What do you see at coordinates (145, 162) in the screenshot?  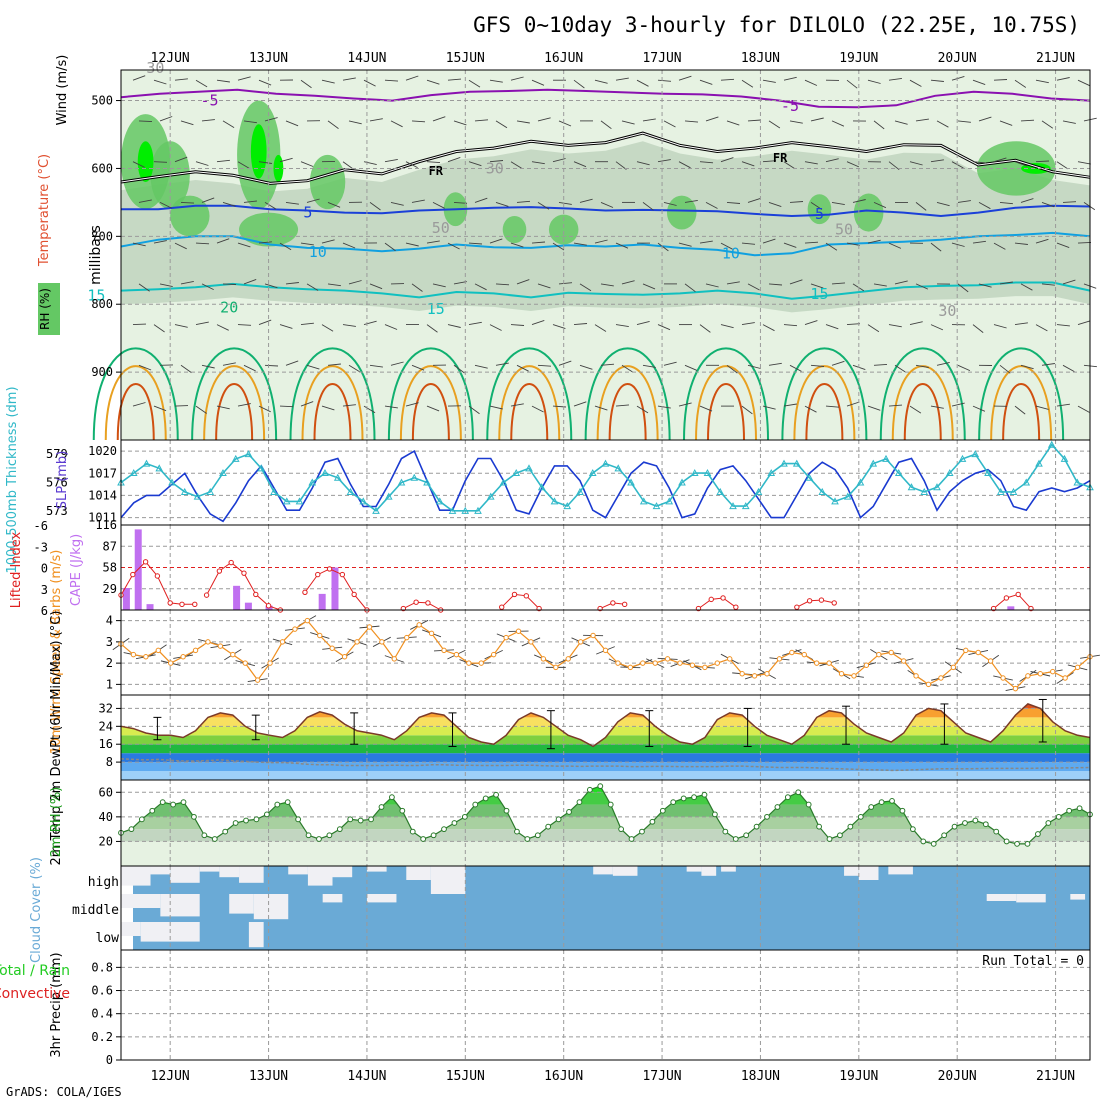 I see `rh-saturated-patch` at bounding box center [145, 162].